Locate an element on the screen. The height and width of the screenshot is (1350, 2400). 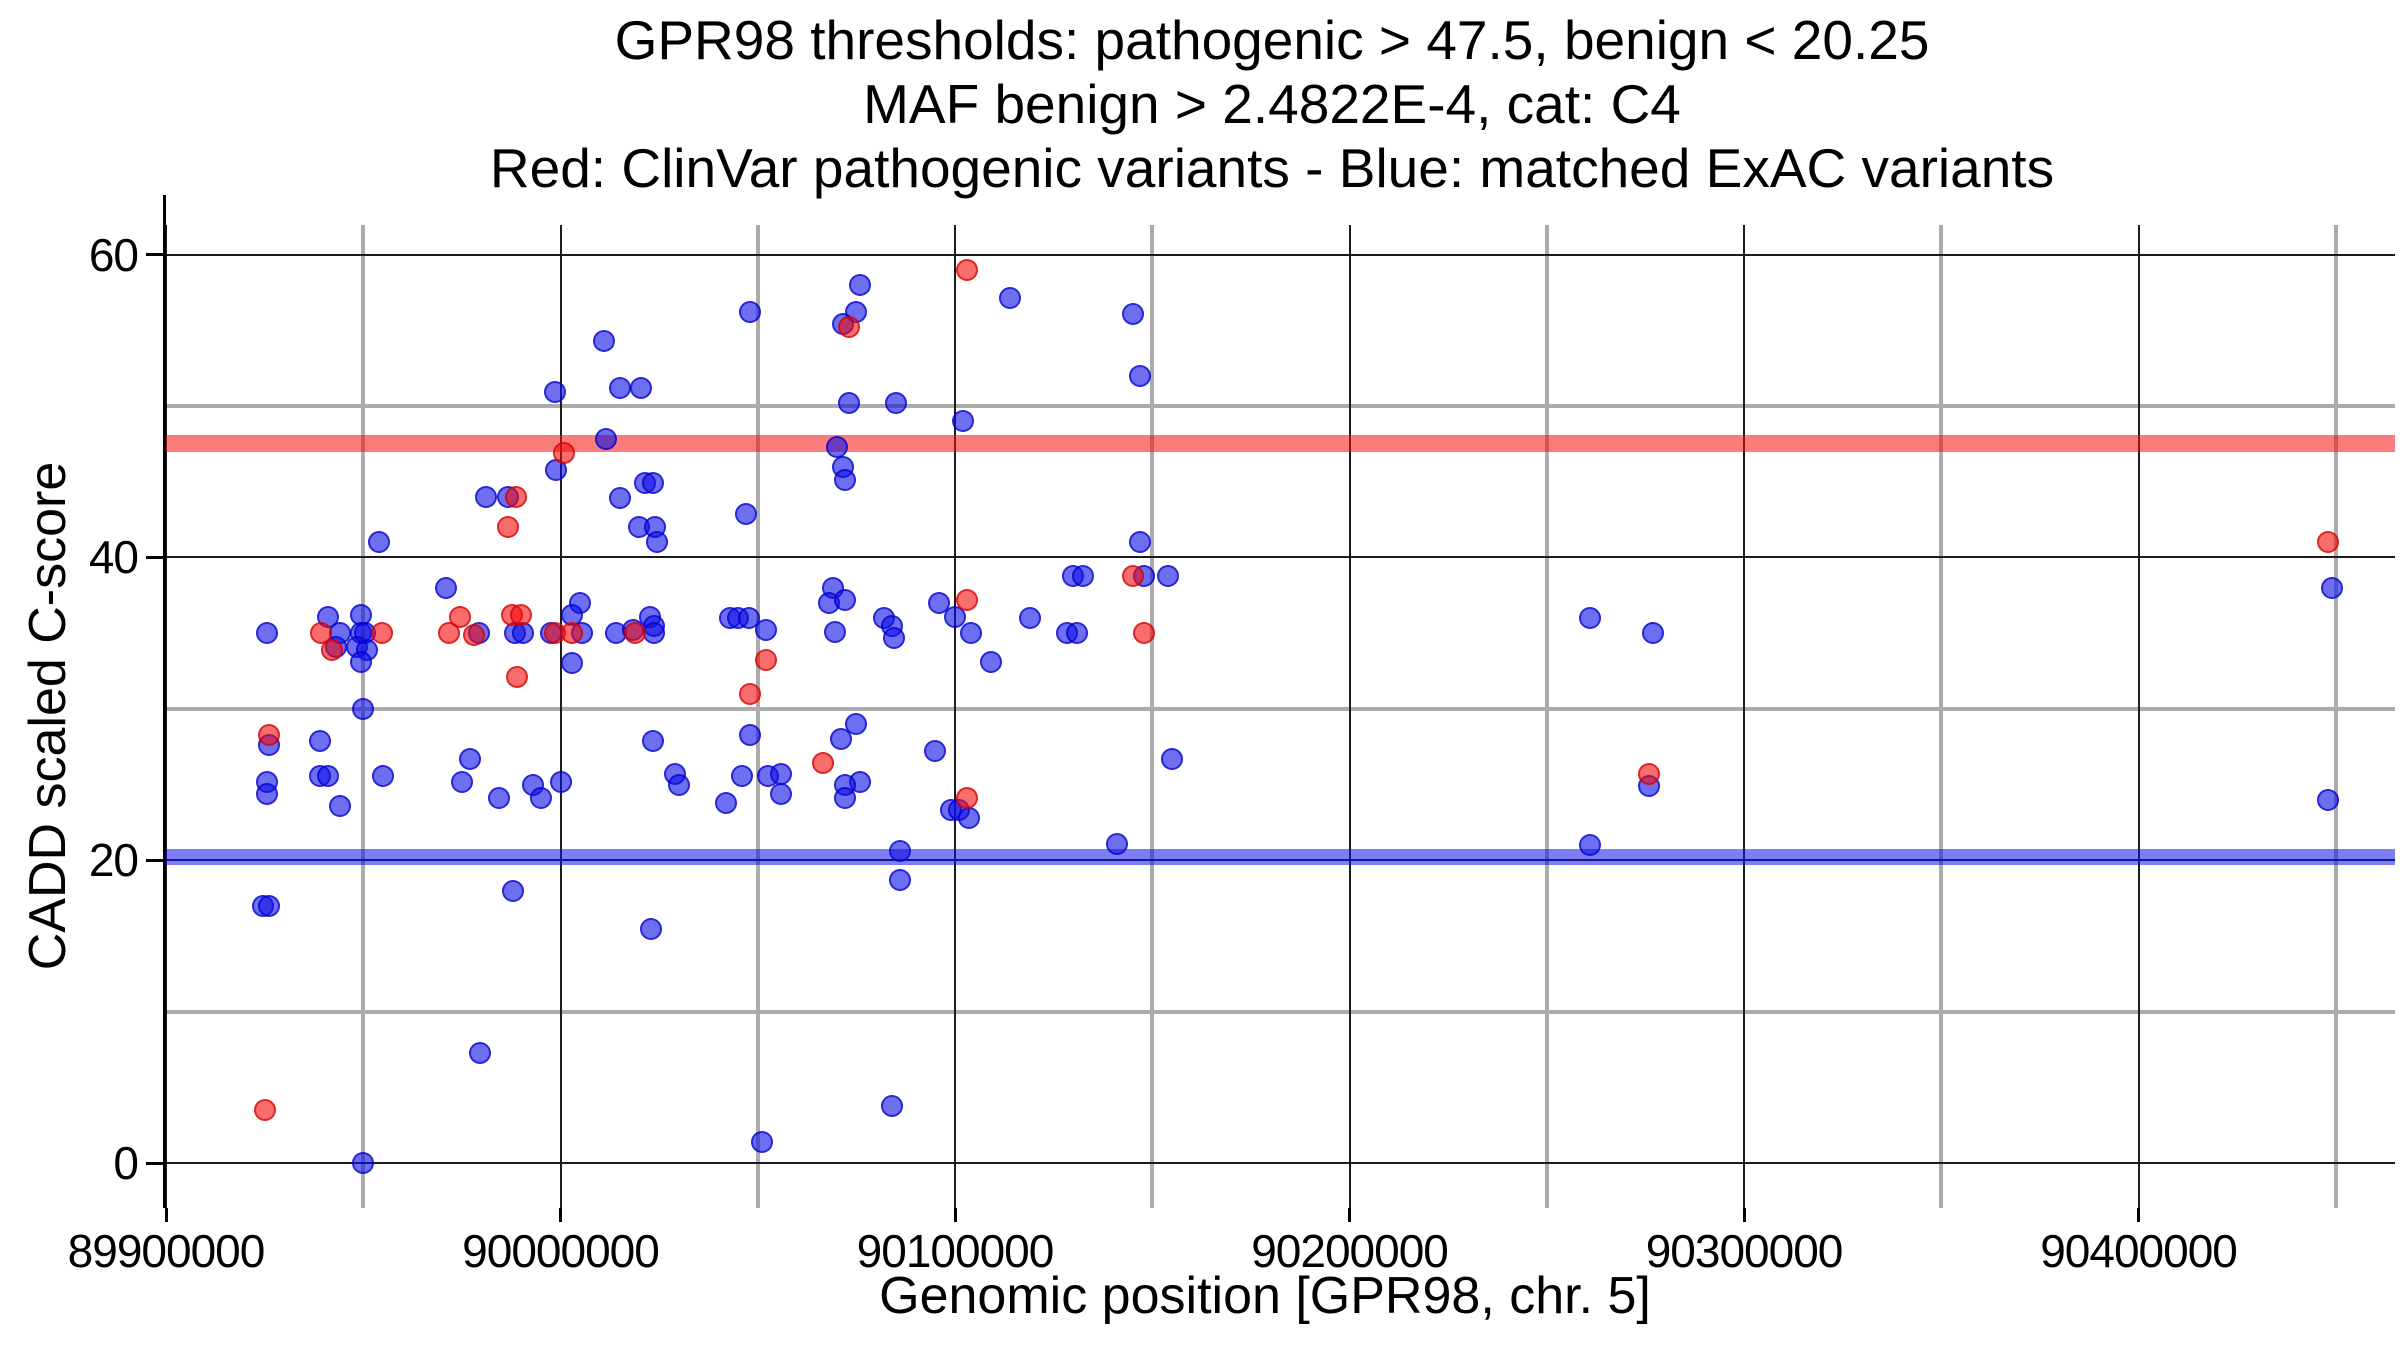
y-tick-label: 40 is located at coordinates (113, 557).